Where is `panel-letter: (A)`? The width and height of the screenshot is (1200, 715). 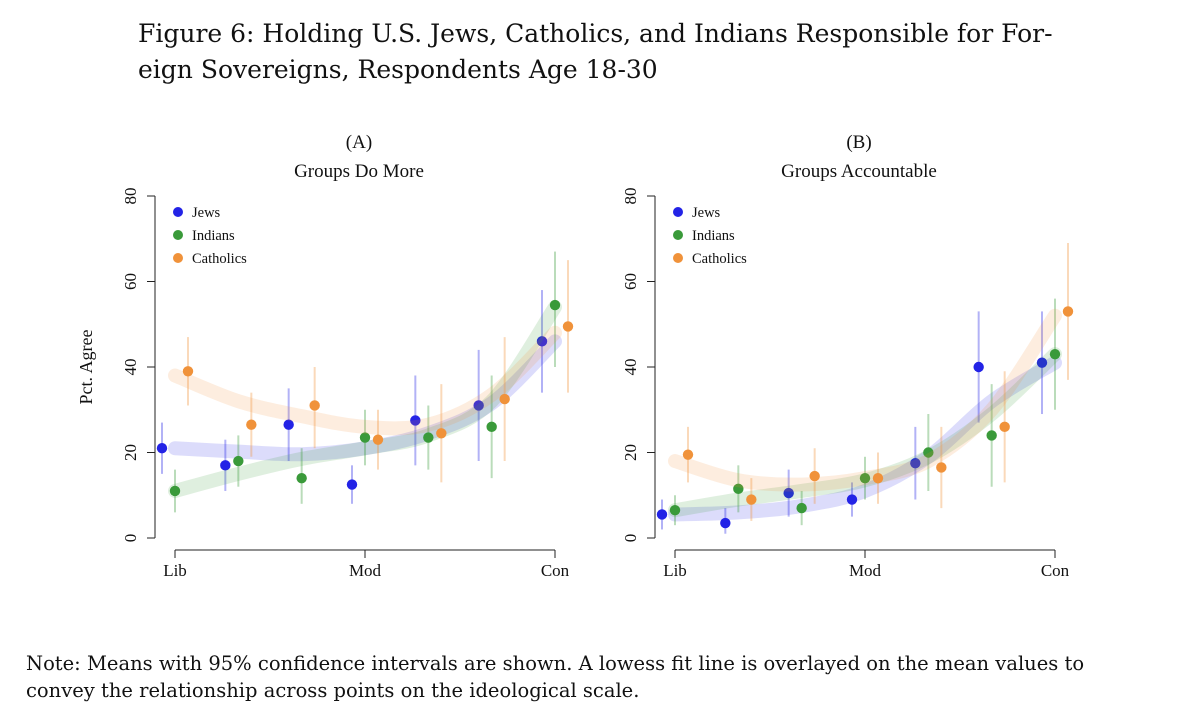 panel-letter: (A) is located at coordinates (359, 142).